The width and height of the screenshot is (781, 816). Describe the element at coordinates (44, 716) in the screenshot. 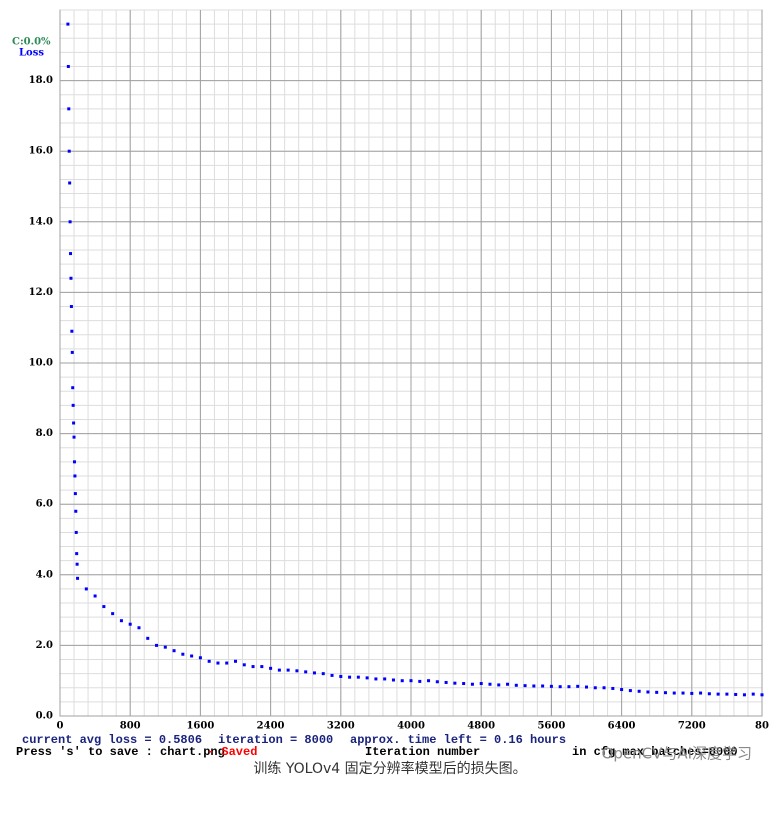

I see `y-tick-label: 0.0` at that location.